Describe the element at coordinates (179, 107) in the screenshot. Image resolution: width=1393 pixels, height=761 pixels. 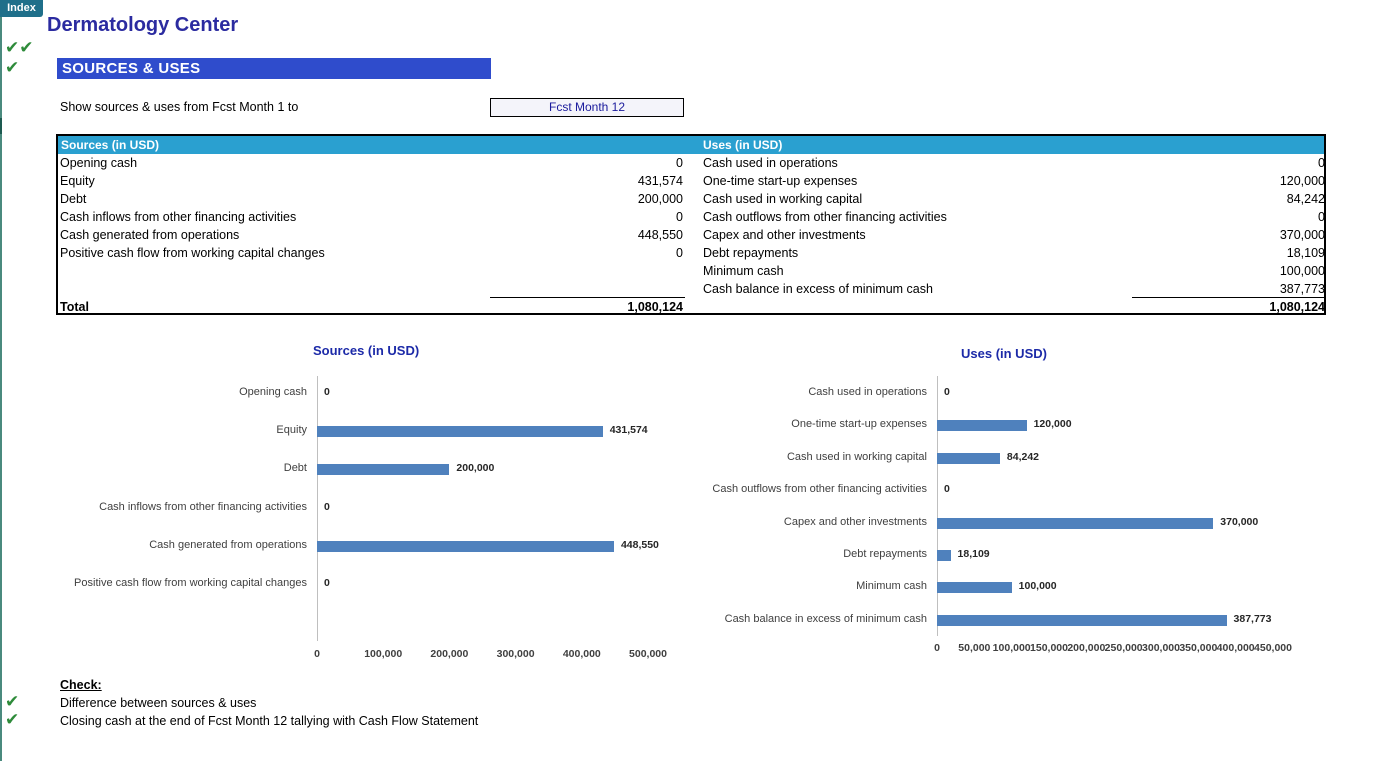
I see `period-label: Show sources & uses from Fcst Month 1 to` at that location.